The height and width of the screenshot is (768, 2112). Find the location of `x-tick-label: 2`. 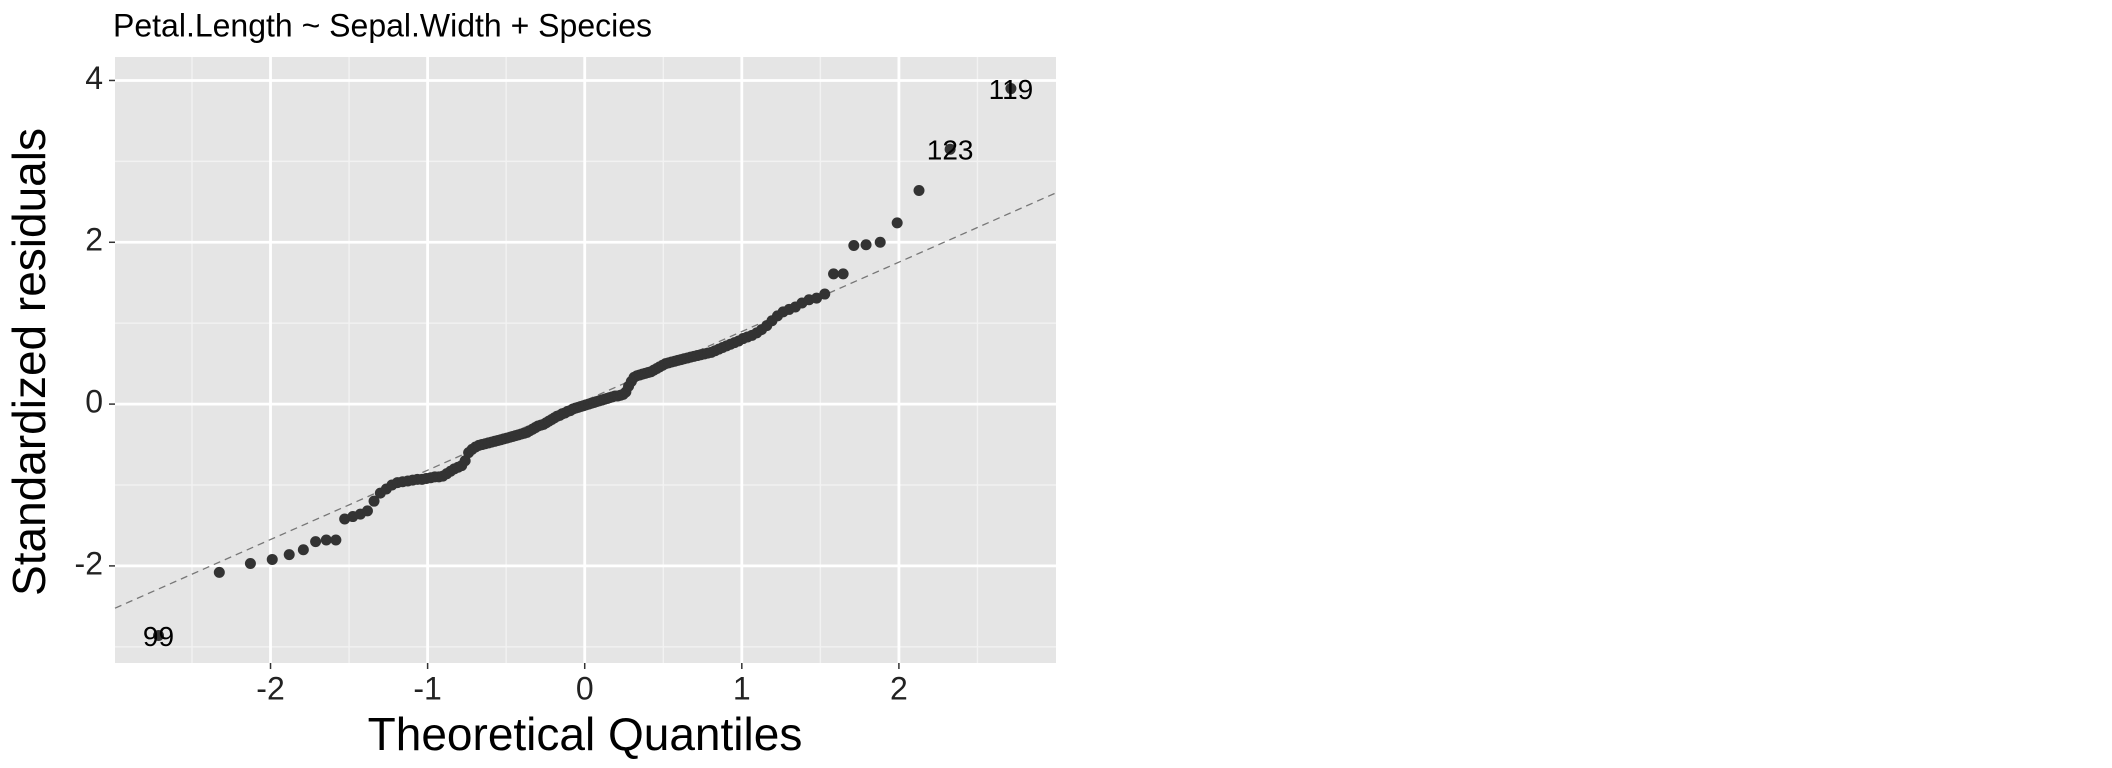

x-tick-label: 2 is located at coordinates (899, 688).